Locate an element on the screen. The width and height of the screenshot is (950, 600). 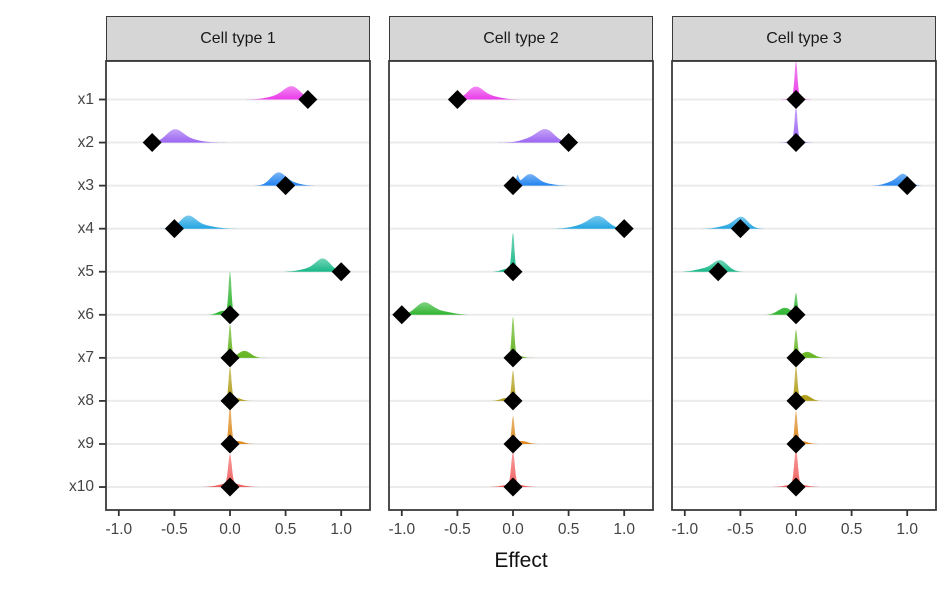
facet-strip-label: Cell type 3 is located at coordinates (804, 38).